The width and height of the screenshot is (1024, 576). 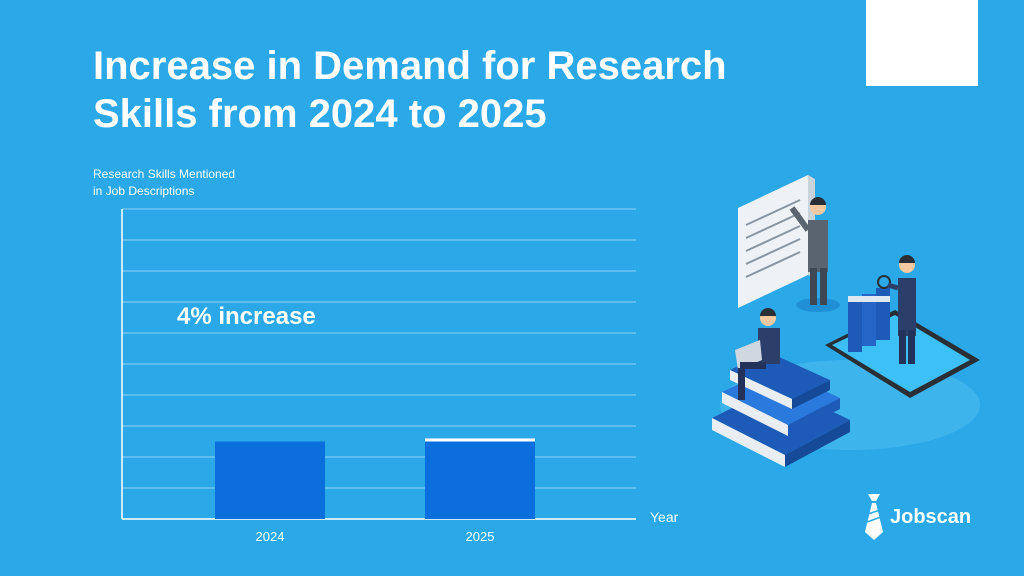 What do you see at coordinates (270, 536) in the screenshot?
I see `x-tick-label-2024: 2024` at bounding box center [270, 536].